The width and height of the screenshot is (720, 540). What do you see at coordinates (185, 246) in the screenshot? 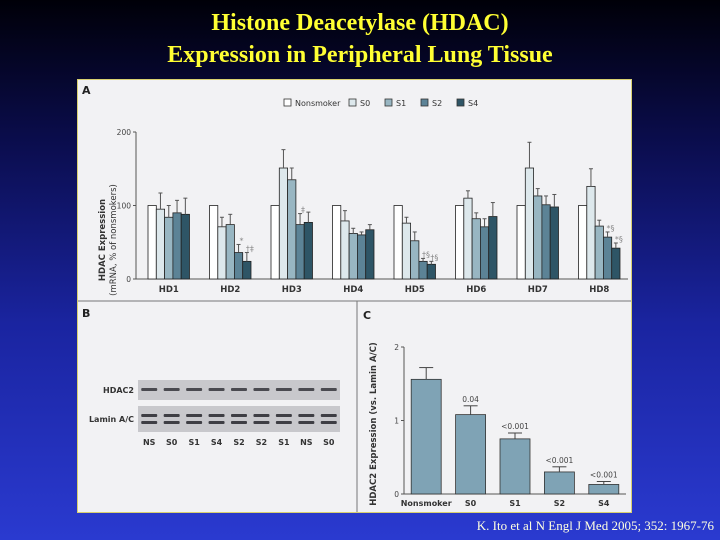
I see `bar-hd1-s4` at bounding box center [185, 246].